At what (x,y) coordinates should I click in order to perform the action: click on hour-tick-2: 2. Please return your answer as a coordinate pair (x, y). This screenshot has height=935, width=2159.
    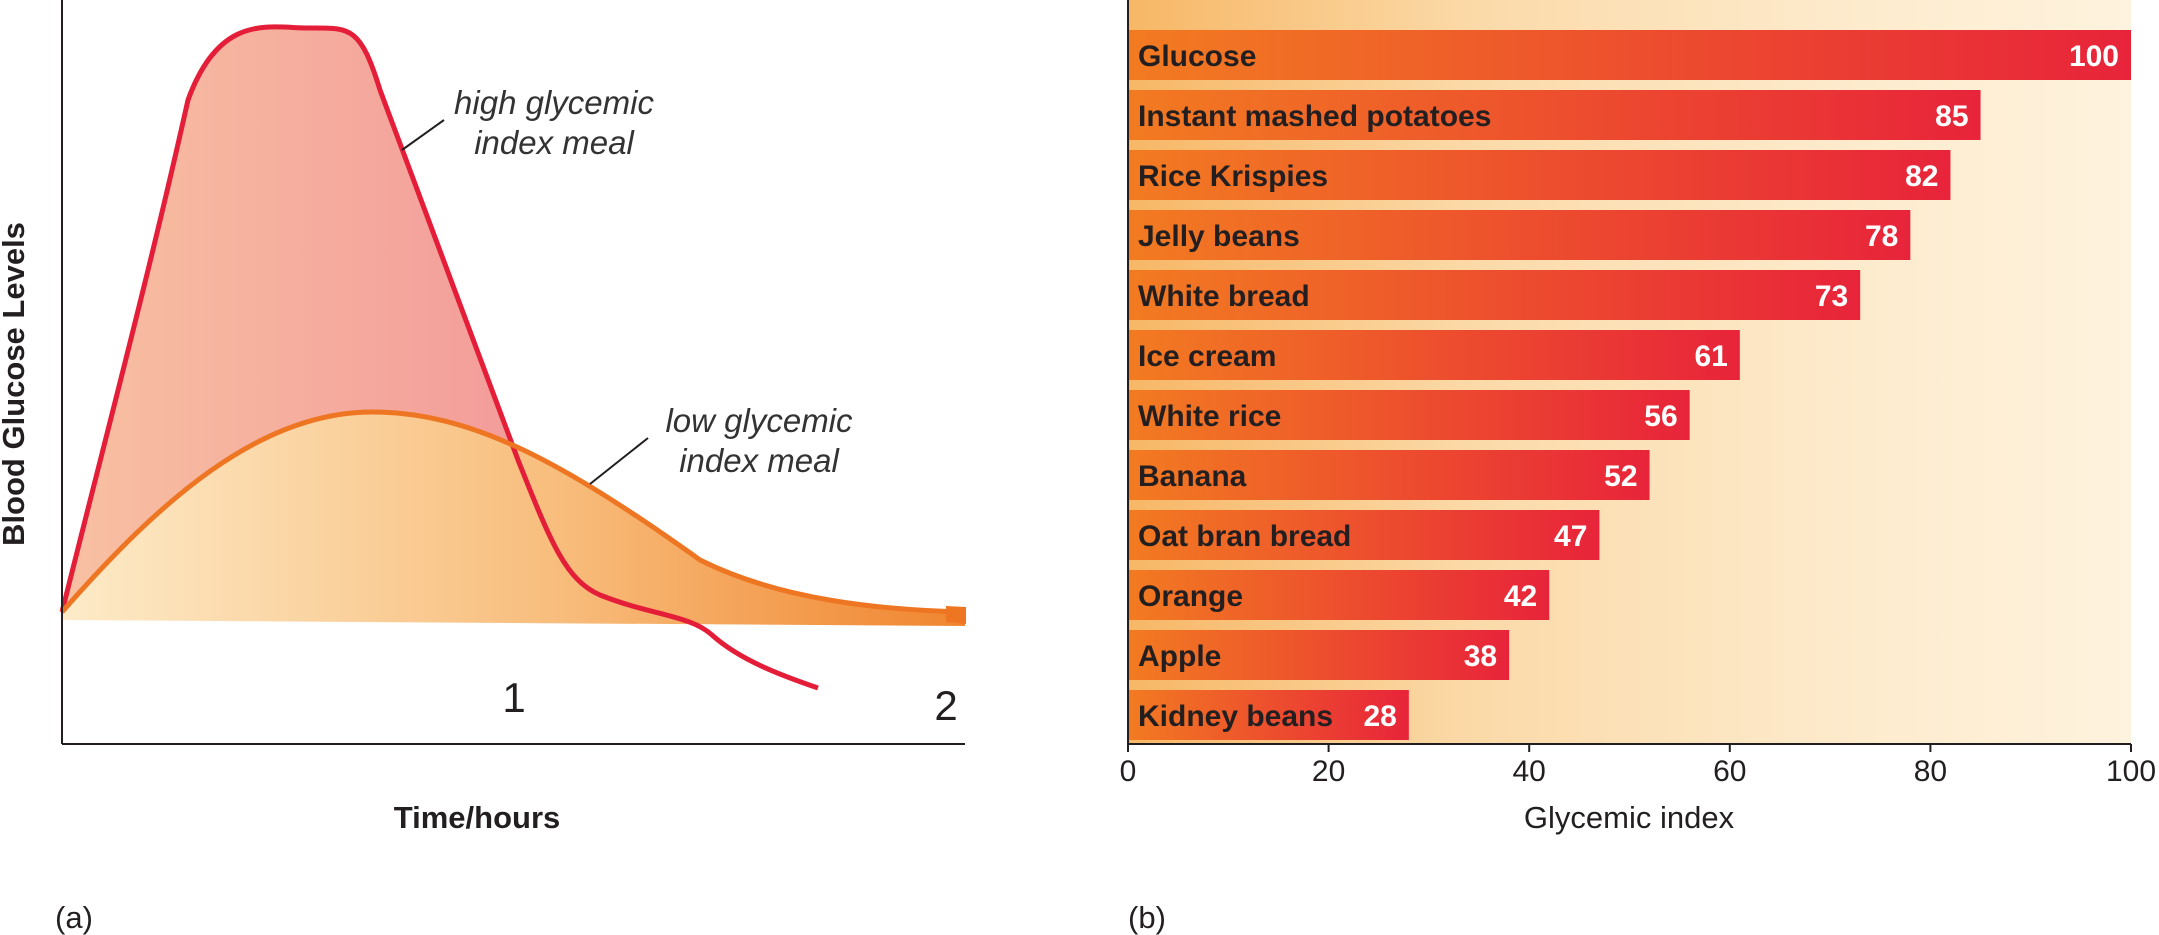
    Looking at the image, I should click on (945, 705).